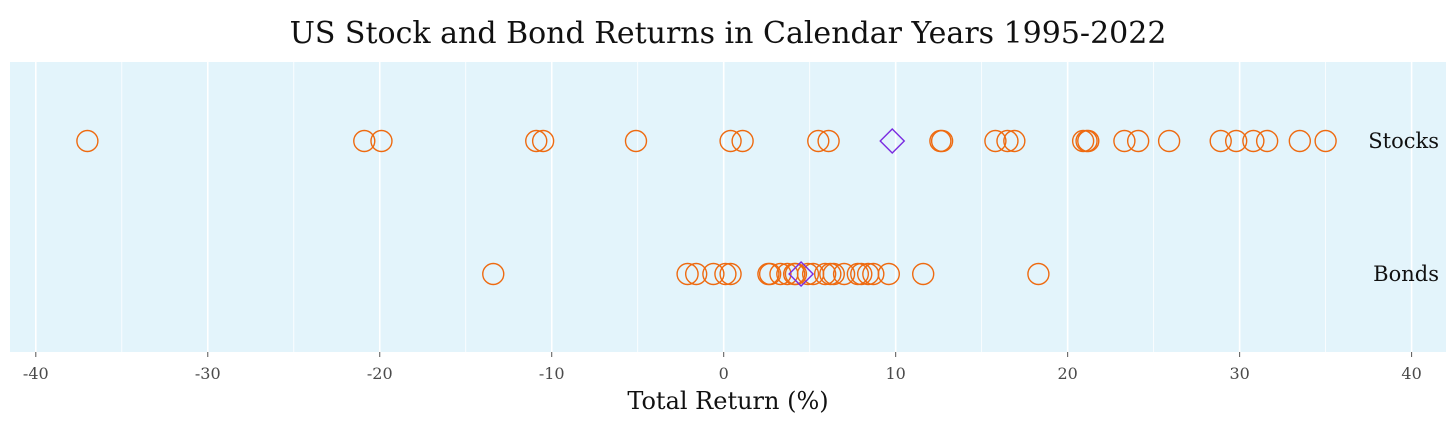  What do you see at coordinates (380, 373) in the screenshot?
I see `x-tick-label: -20` at bounding box center [380, 373].